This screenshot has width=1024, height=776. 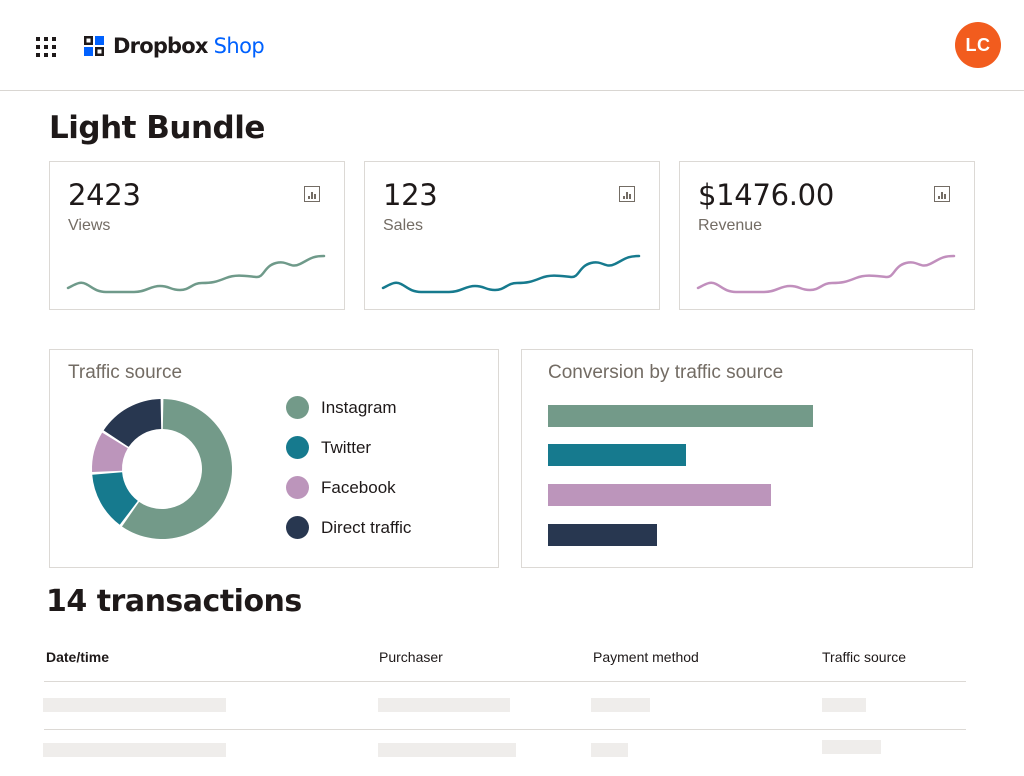 What do you see at coordinates (978, 45) in the screenshot?
I see `avatar: LC` at bounding box center [978, 45].